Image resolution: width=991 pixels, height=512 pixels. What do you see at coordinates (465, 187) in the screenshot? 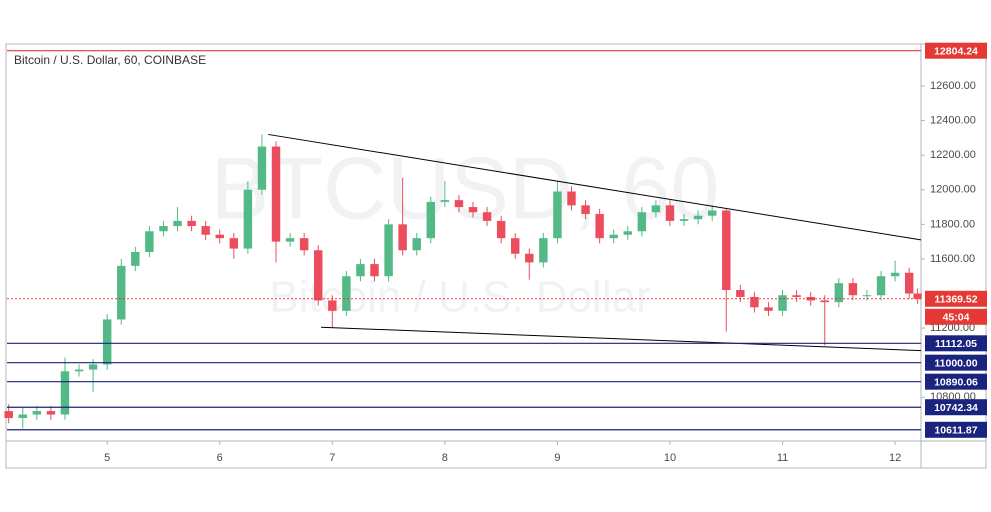
I see `watermark-symbol: BTCUSD, 60` at bounding box center [465, 187].